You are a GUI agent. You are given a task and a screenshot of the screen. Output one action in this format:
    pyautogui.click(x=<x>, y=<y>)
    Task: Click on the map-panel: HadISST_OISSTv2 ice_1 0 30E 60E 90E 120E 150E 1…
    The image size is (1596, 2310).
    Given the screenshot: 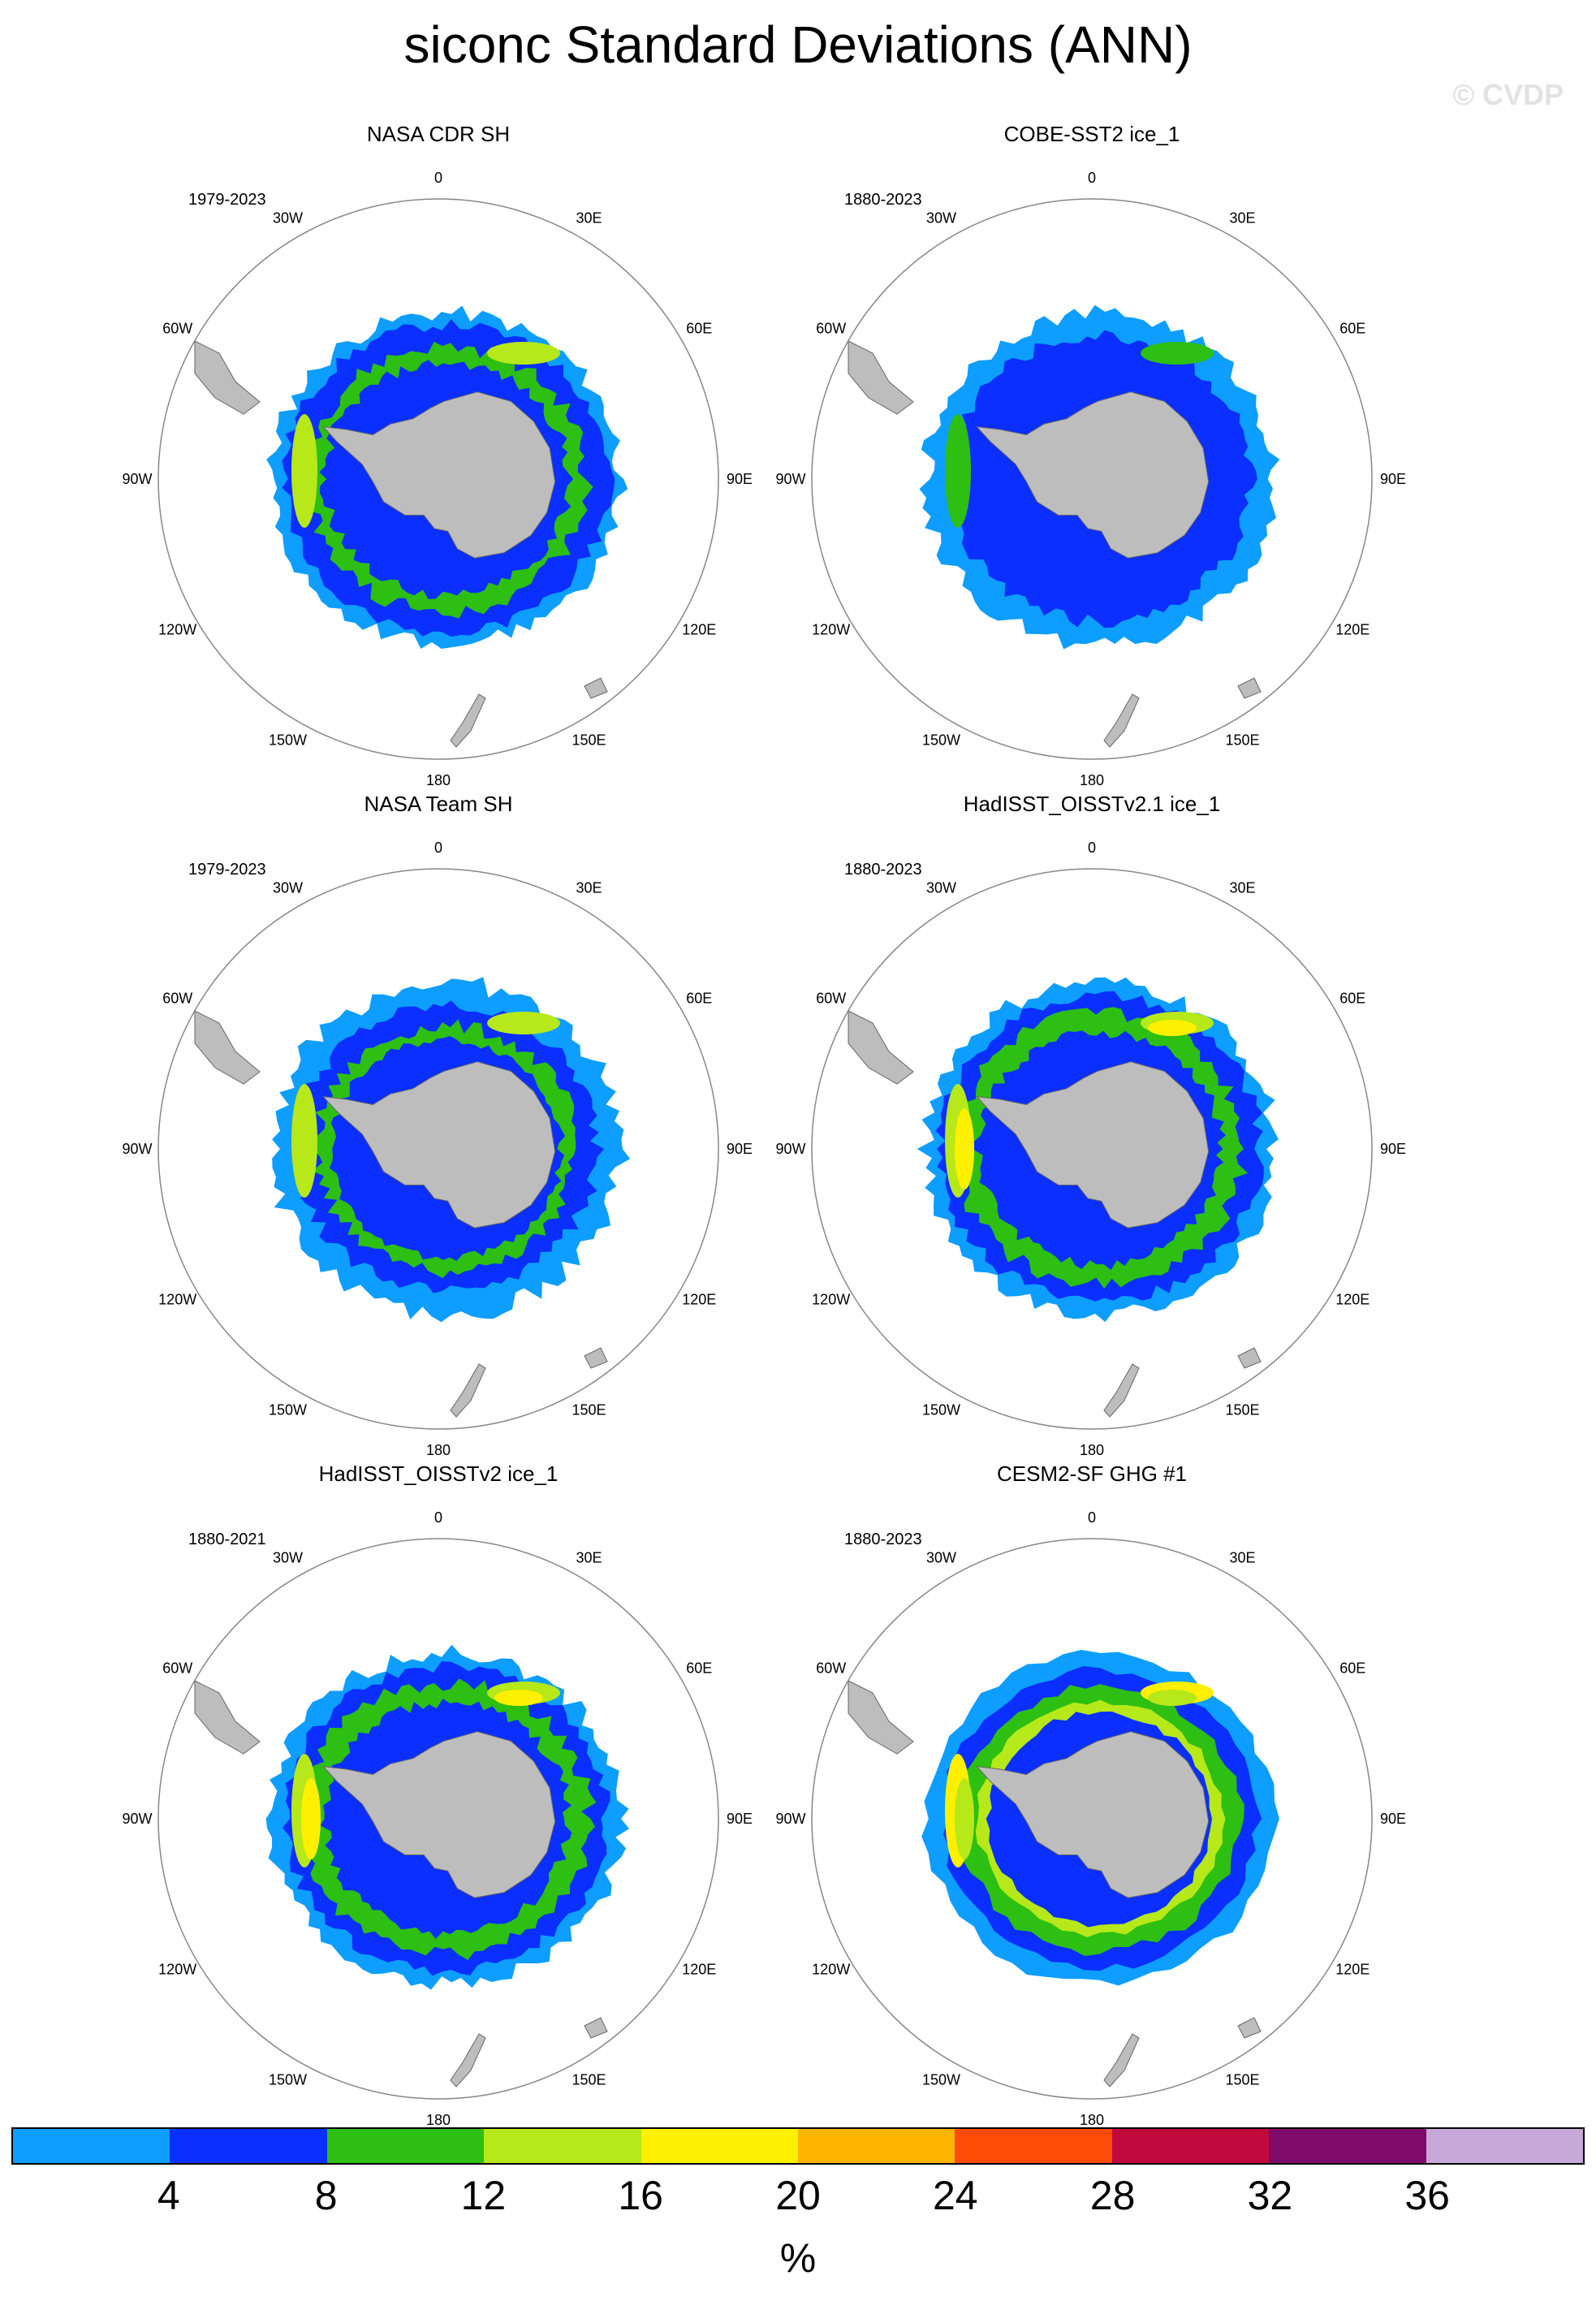 What is the action you would take?
    pyautogui.click(x=438, y=1794)
    